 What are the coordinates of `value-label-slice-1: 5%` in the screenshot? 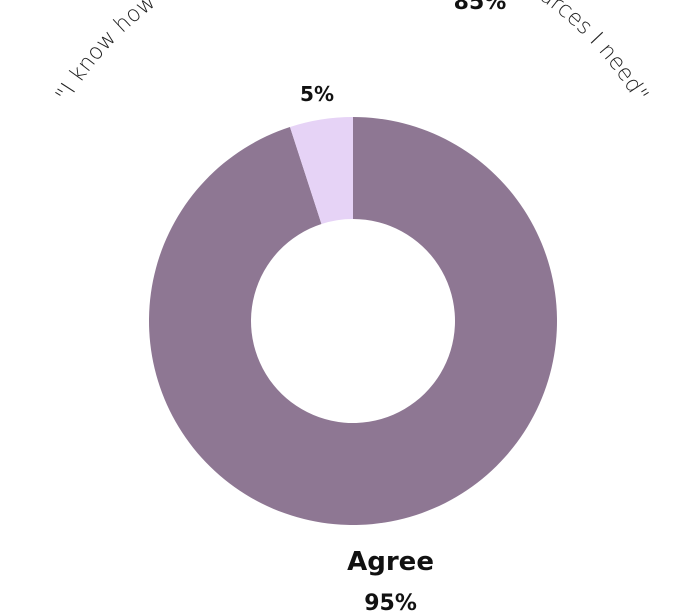 It's located at (317, 94).